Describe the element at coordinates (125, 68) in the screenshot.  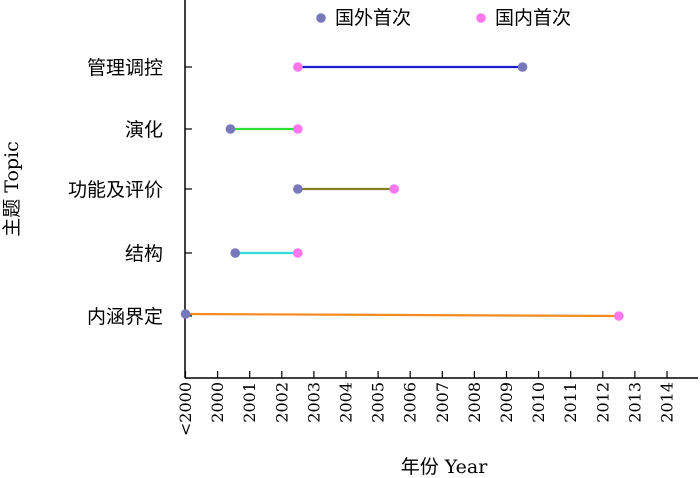
I see `category-label: 管理调控` at that location.